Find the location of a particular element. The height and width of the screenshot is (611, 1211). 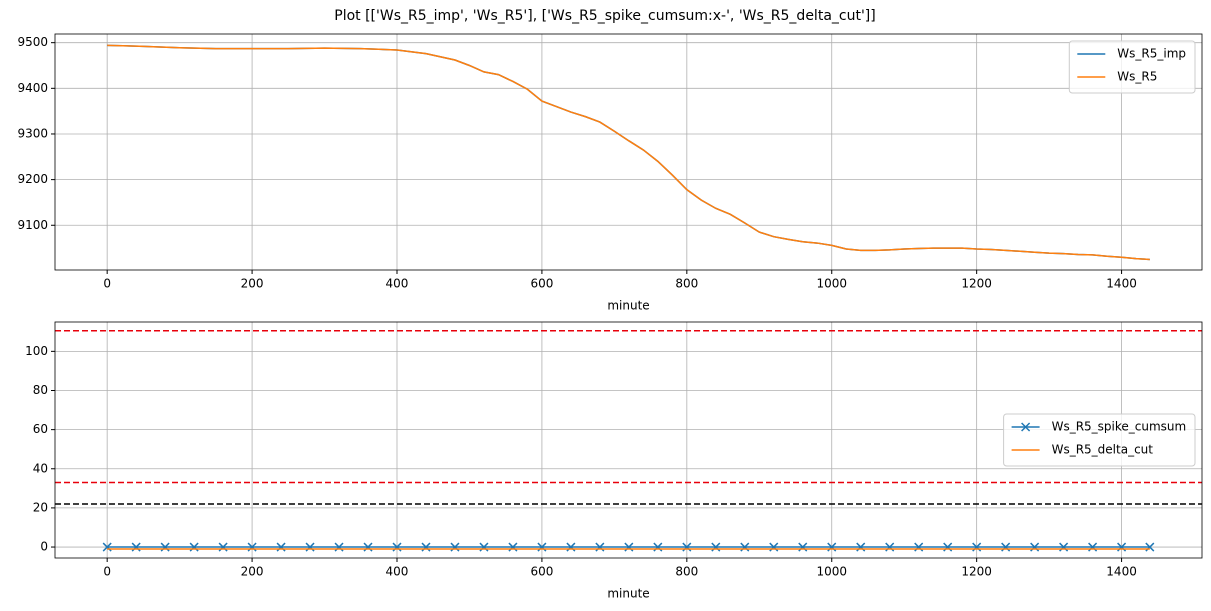

legend: Ws_R5_spike_cumsum Ws_R5_delta_cut is located at coordinates (1099, 440).